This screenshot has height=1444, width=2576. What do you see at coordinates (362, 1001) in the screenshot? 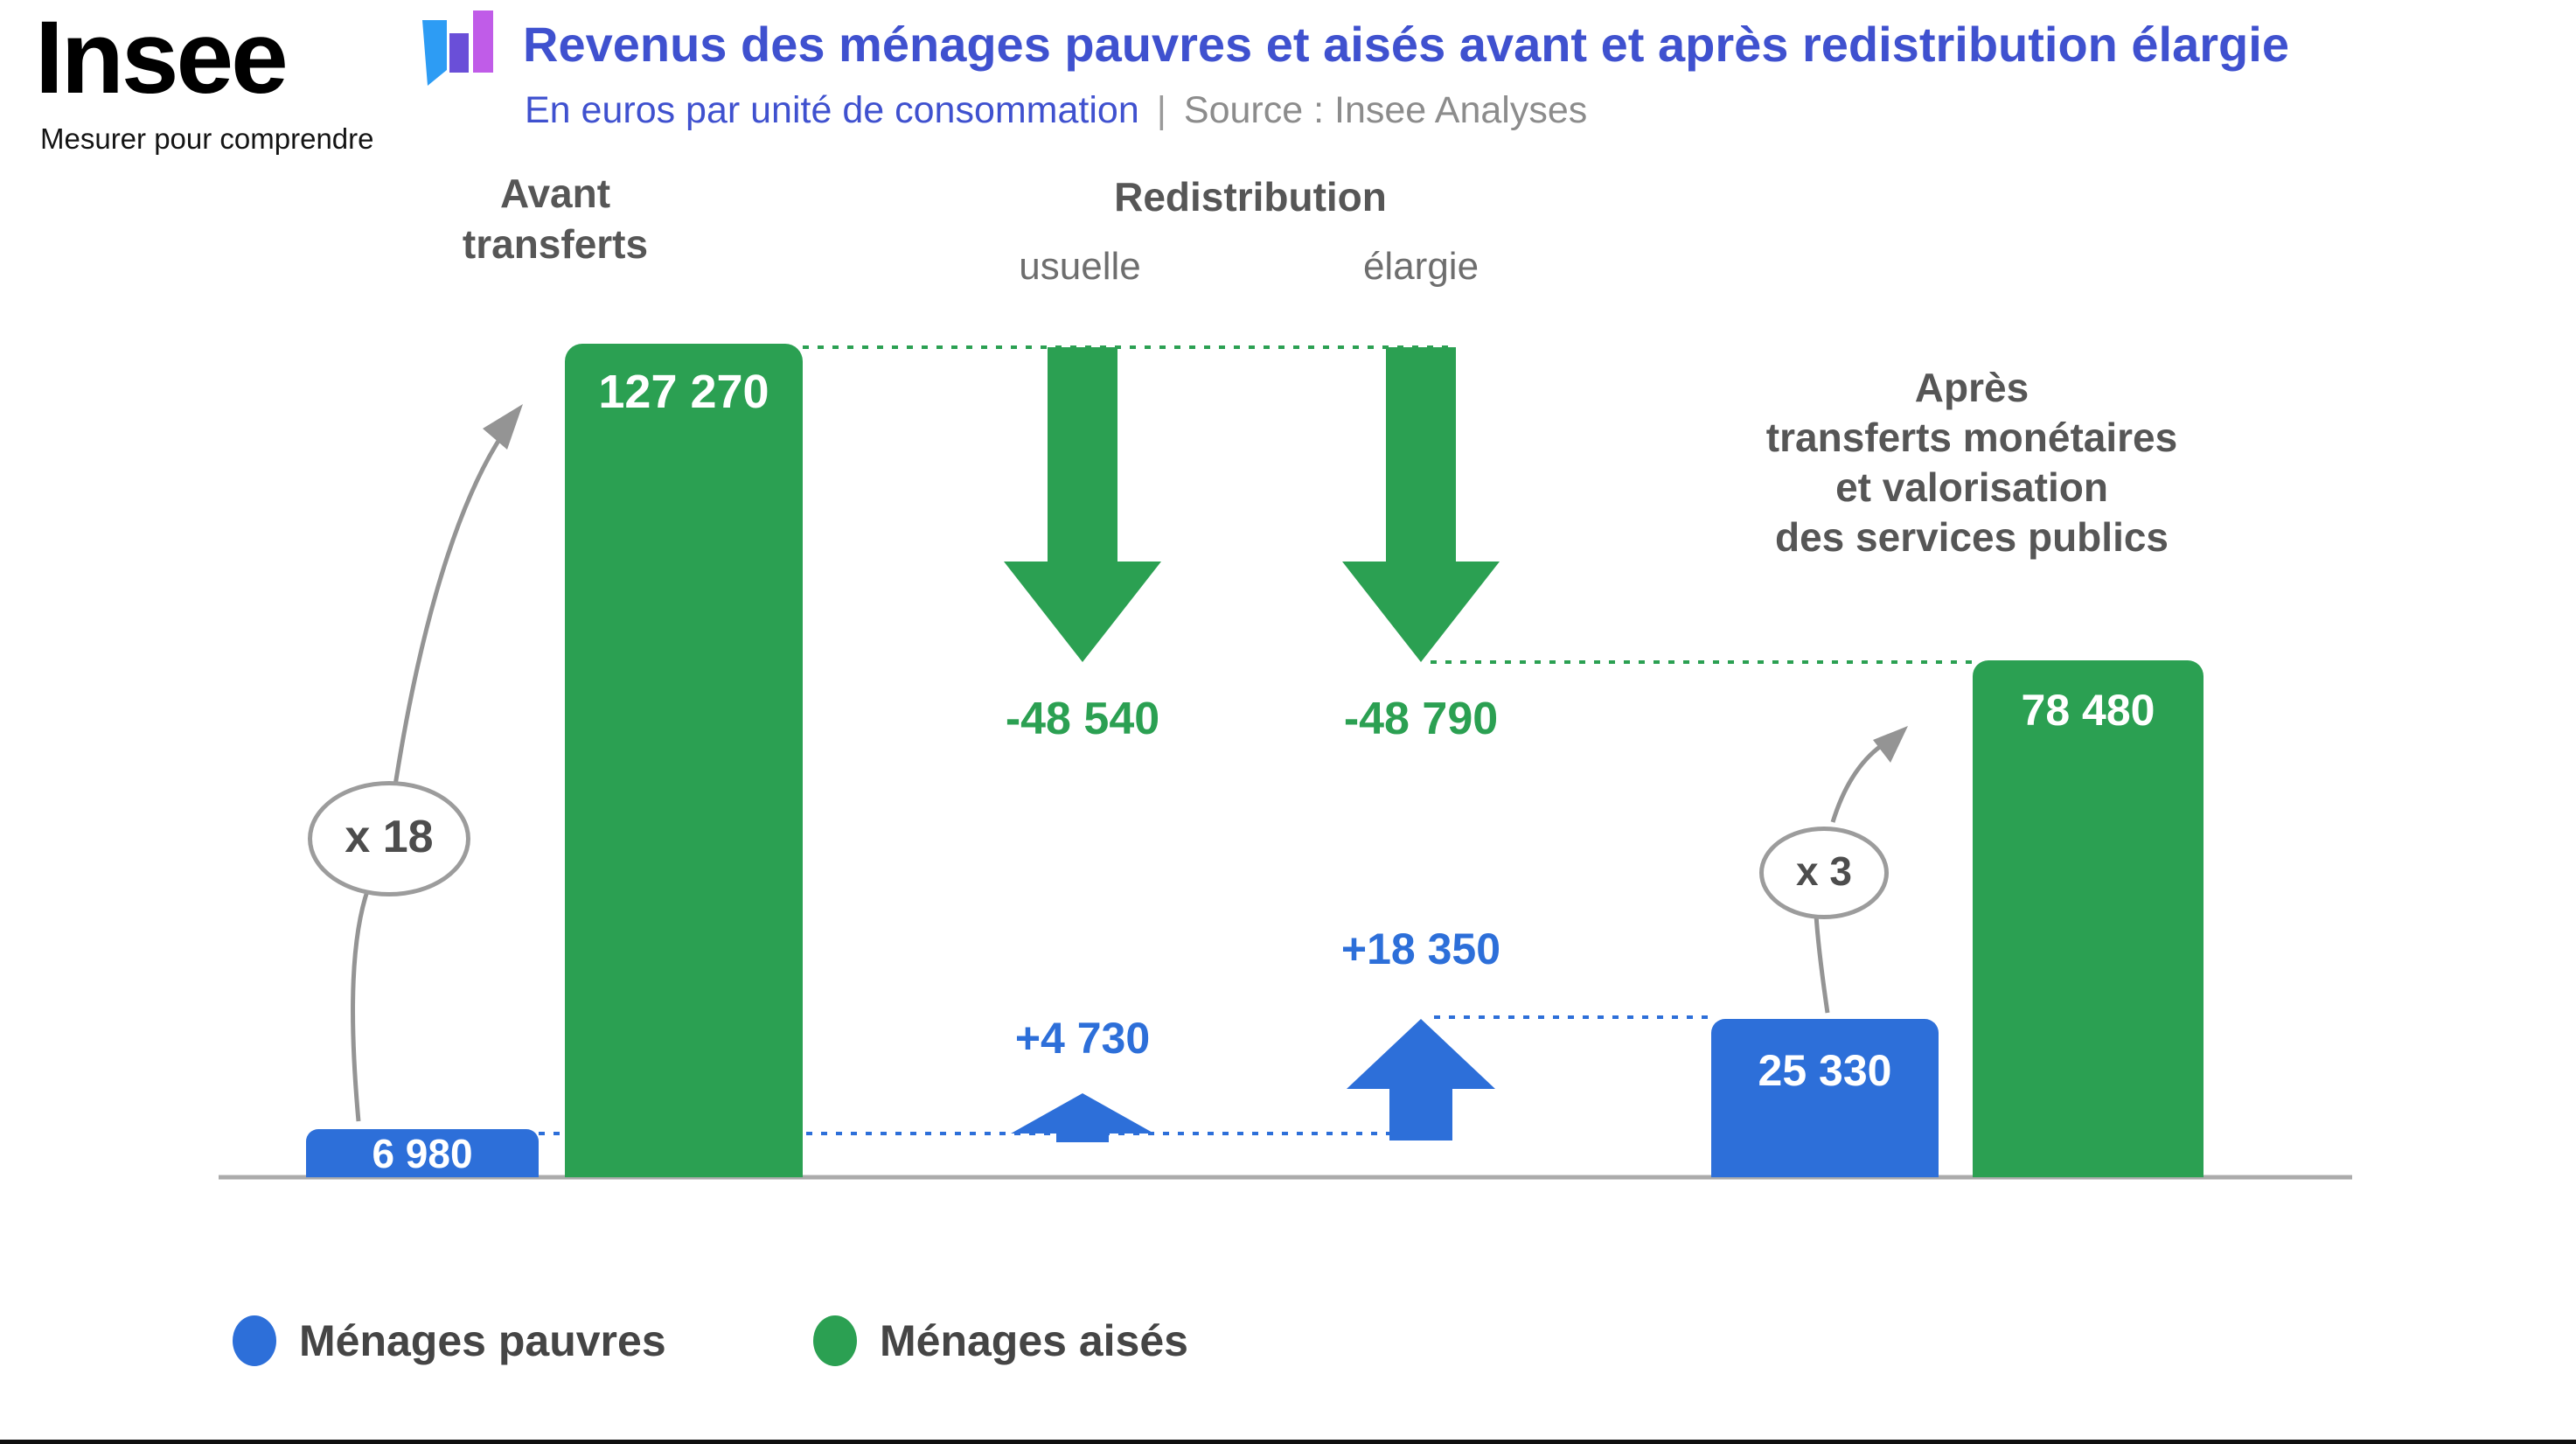
I see `x18-curve-lower` at bounding box center [362, 1001].